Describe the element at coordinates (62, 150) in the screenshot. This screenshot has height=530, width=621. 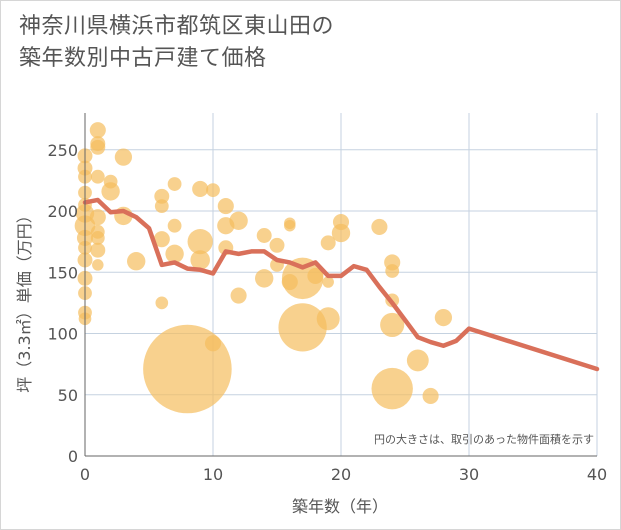
I see `y-tick-label-5: 250` at that location.